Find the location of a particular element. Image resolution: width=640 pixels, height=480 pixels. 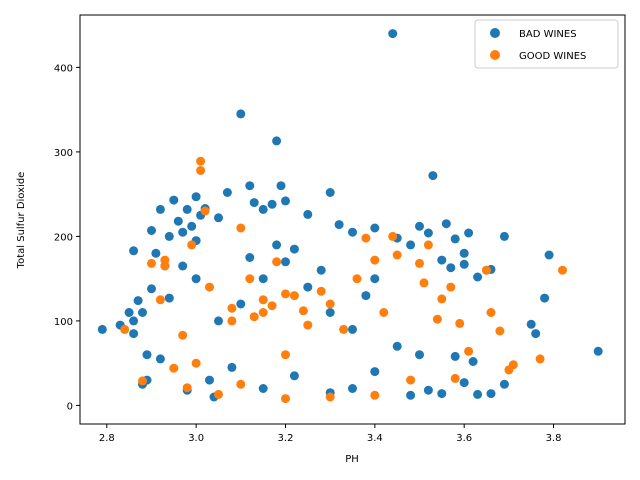

legend-marker-good-wines is located at coordinates (495, 55).